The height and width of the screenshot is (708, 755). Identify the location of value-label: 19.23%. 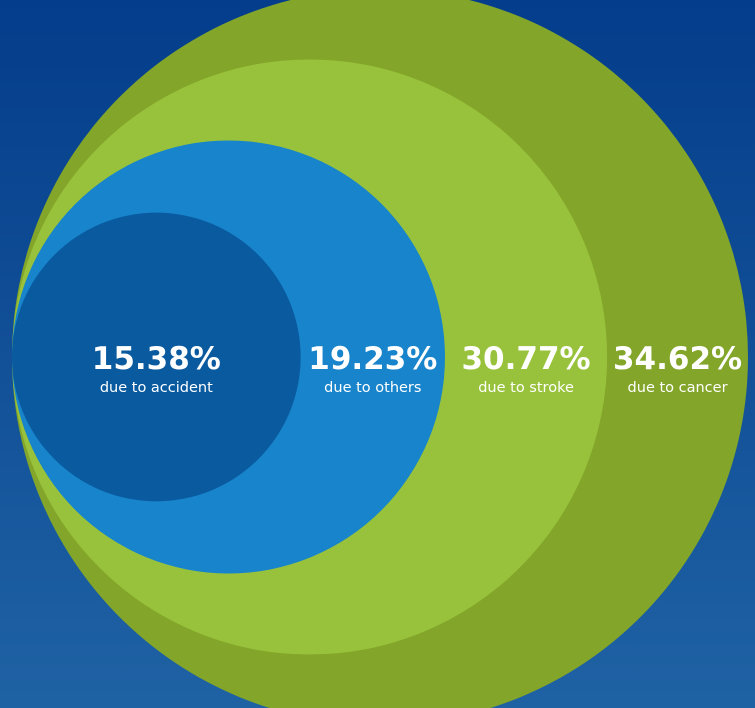
(372, 359).